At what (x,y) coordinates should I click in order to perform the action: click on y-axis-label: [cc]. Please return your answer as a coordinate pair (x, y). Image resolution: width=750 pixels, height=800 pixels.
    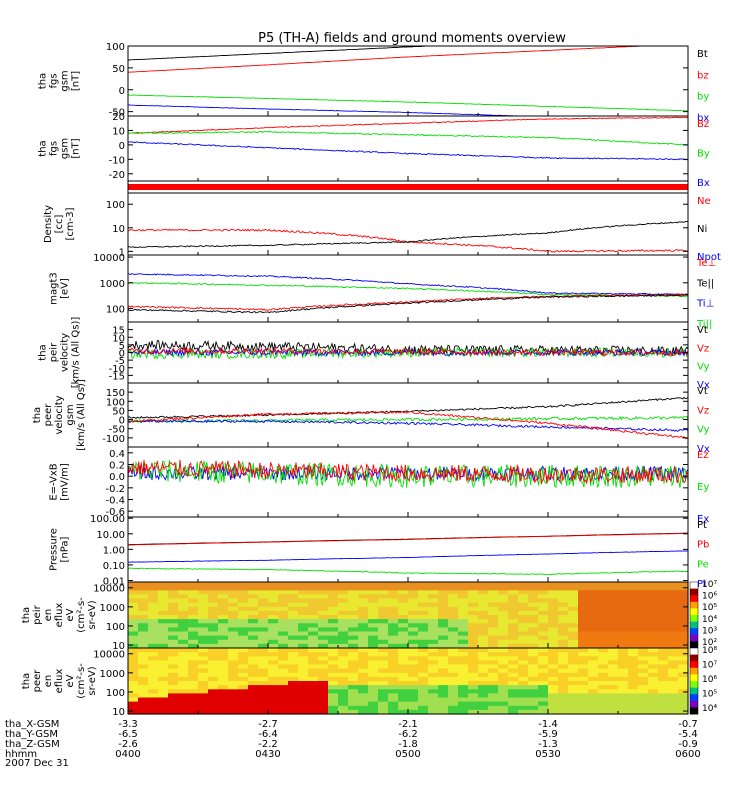
    Looking at the image, I should click on (59, 224).